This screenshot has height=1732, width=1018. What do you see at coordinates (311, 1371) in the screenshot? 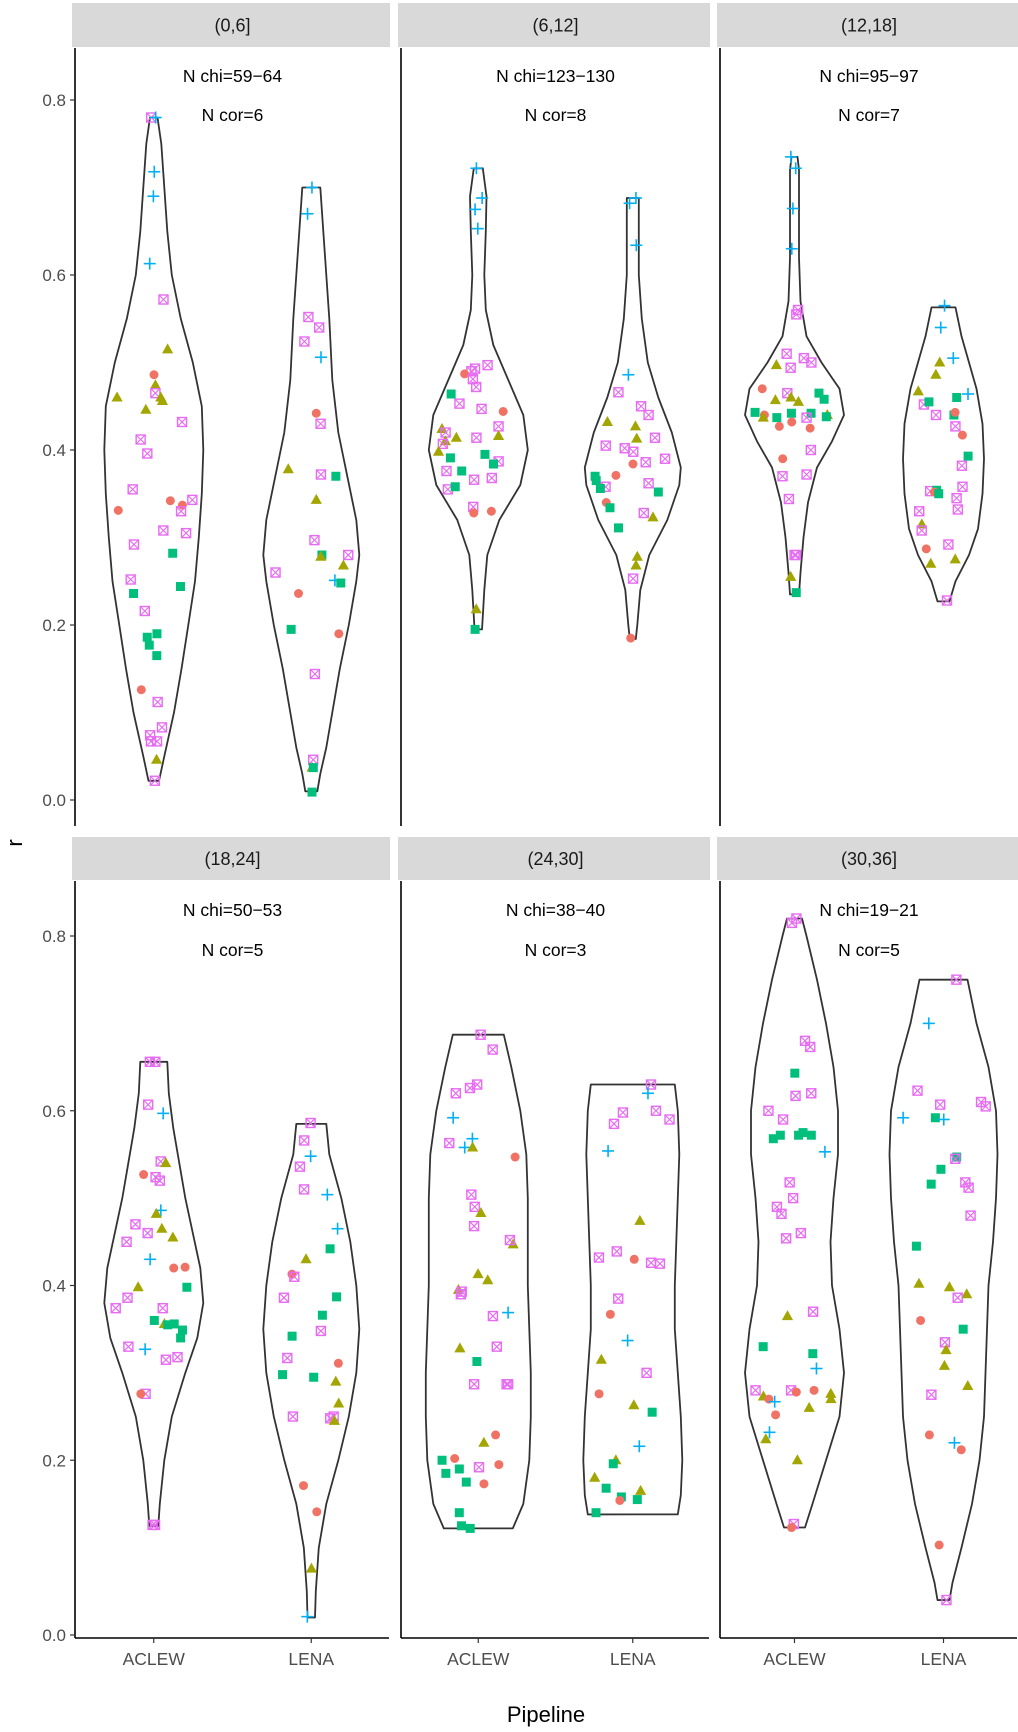
I see `violin-lena` at bounding box center [311, 1371].